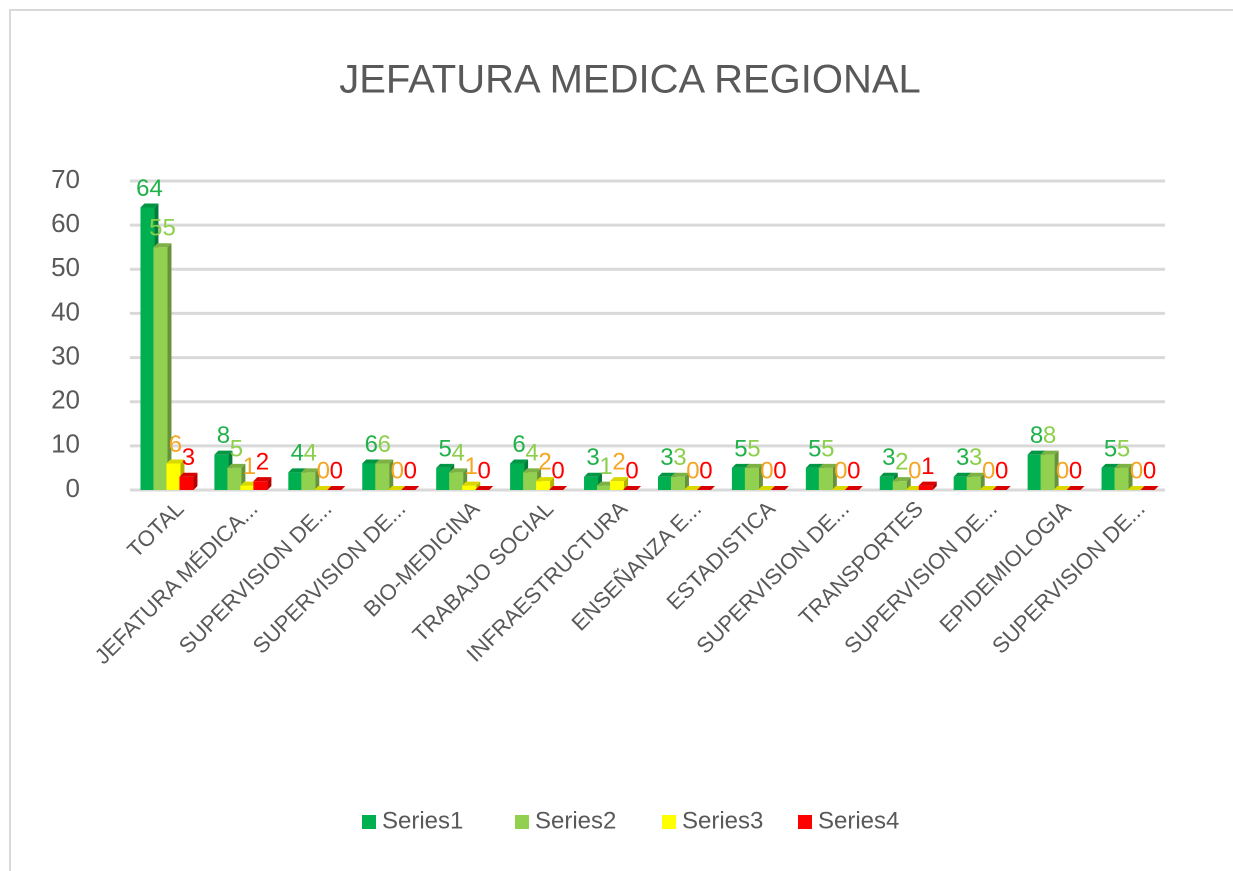  I want to click on data-label: 55, so click(162, 228).